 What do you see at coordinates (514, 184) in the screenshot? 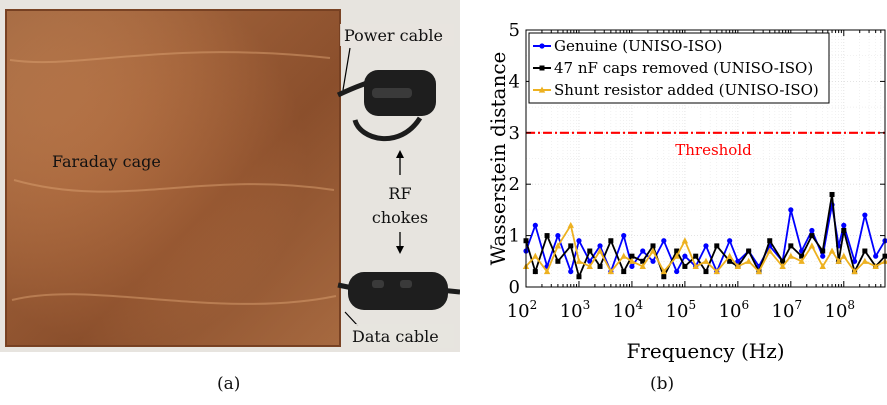
I see `y-tick-label: 2` at bounding box center [514, 184].